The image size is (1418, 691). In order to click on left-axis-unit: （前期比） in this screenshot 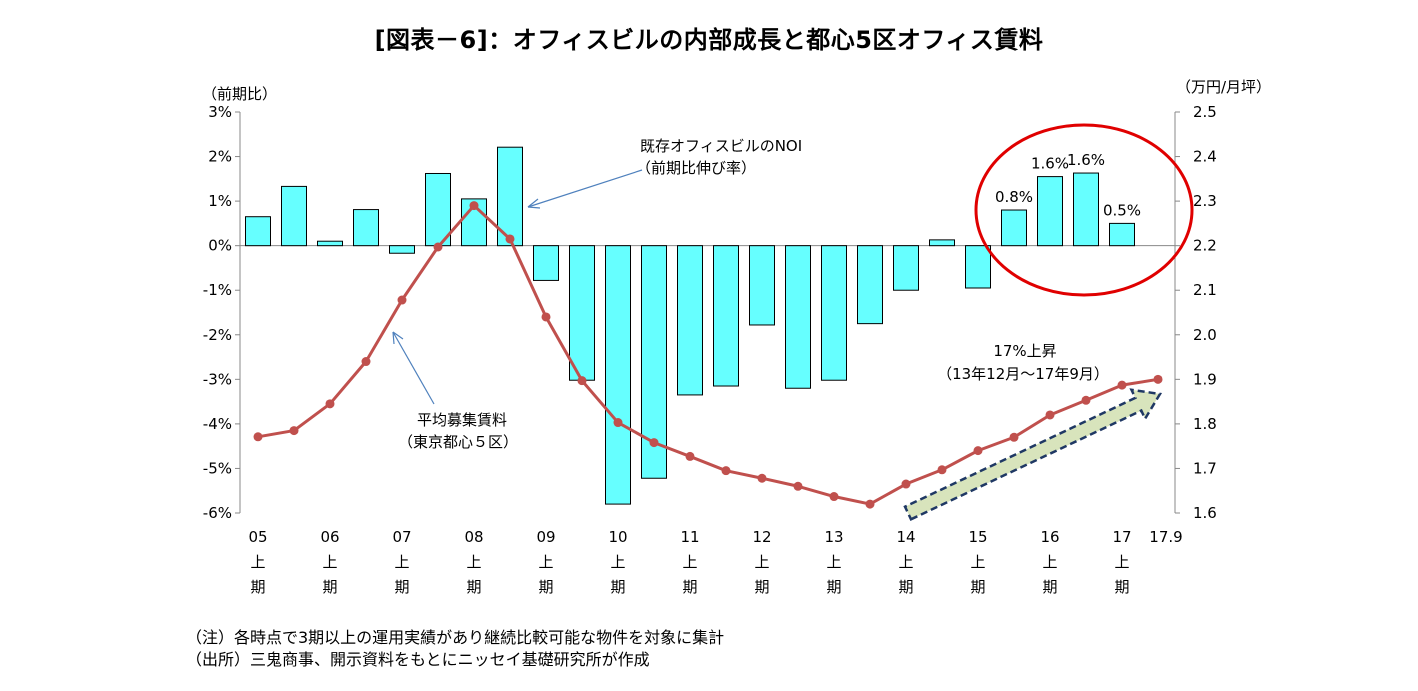, I will do `click(240, 94)`.